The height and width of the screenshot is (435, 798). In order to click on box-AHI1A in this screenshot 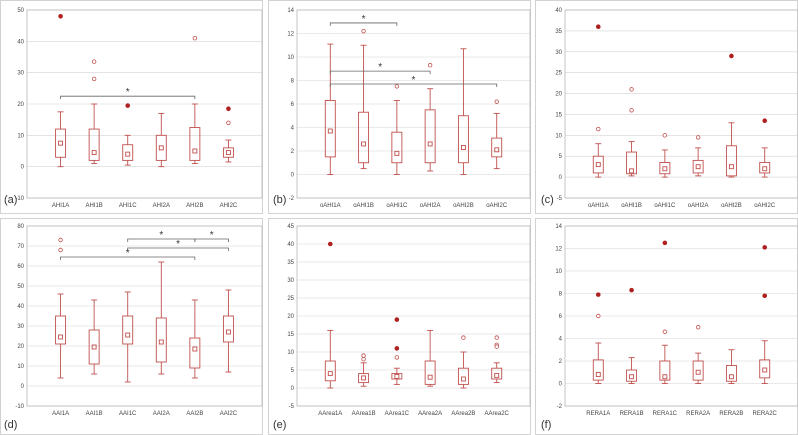, I will do `click(61, 139)`.